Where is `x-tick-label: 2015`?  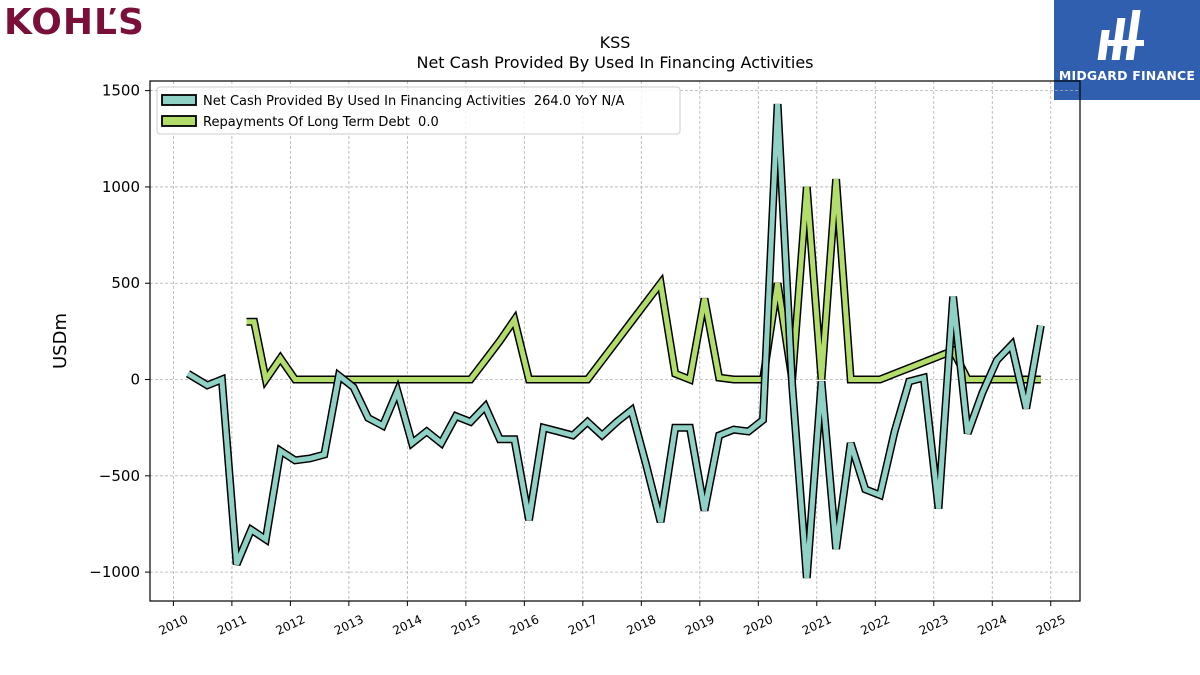
x-tick-label: 2015 is located at coordinates (466, 625).